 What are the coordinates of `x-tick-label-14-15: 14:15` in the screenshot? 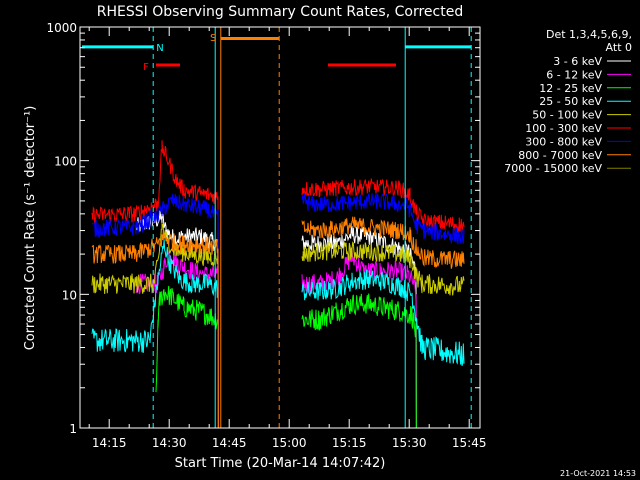 It's located at (109, 443).